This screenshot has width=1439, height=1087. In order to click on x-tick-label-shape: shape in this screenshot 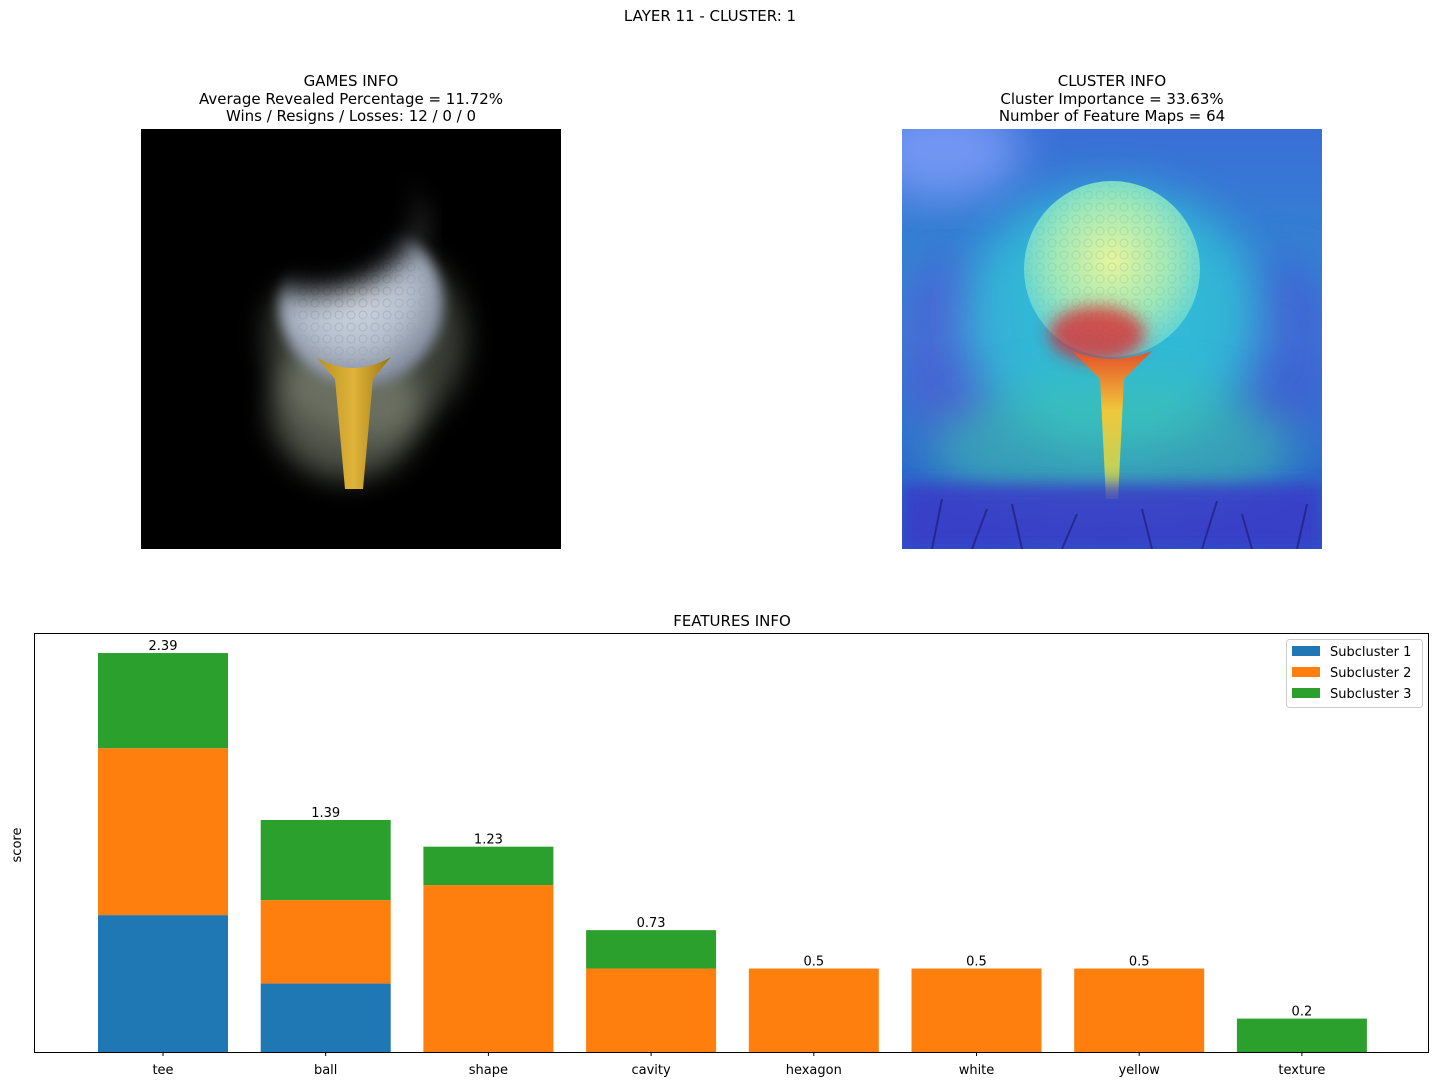, I will do `click(488, 1070)`.